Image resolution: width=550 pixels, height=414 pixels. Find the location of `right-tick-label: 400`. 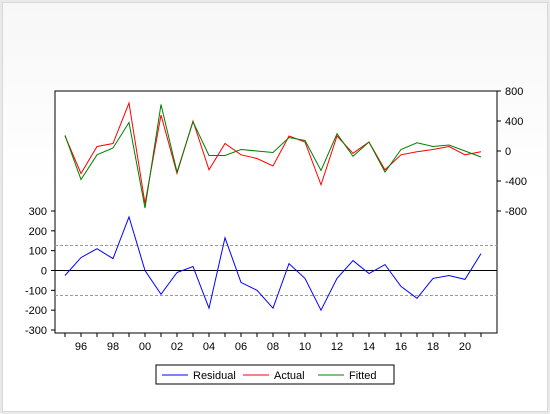

right-tick-label: 400 is located at coordinates (514, 122).